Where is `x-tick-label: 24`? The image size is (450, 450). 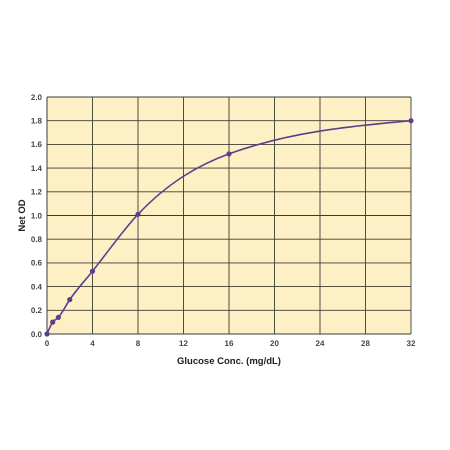
x-tick-label: 24 is located at coordinates (320, 343).